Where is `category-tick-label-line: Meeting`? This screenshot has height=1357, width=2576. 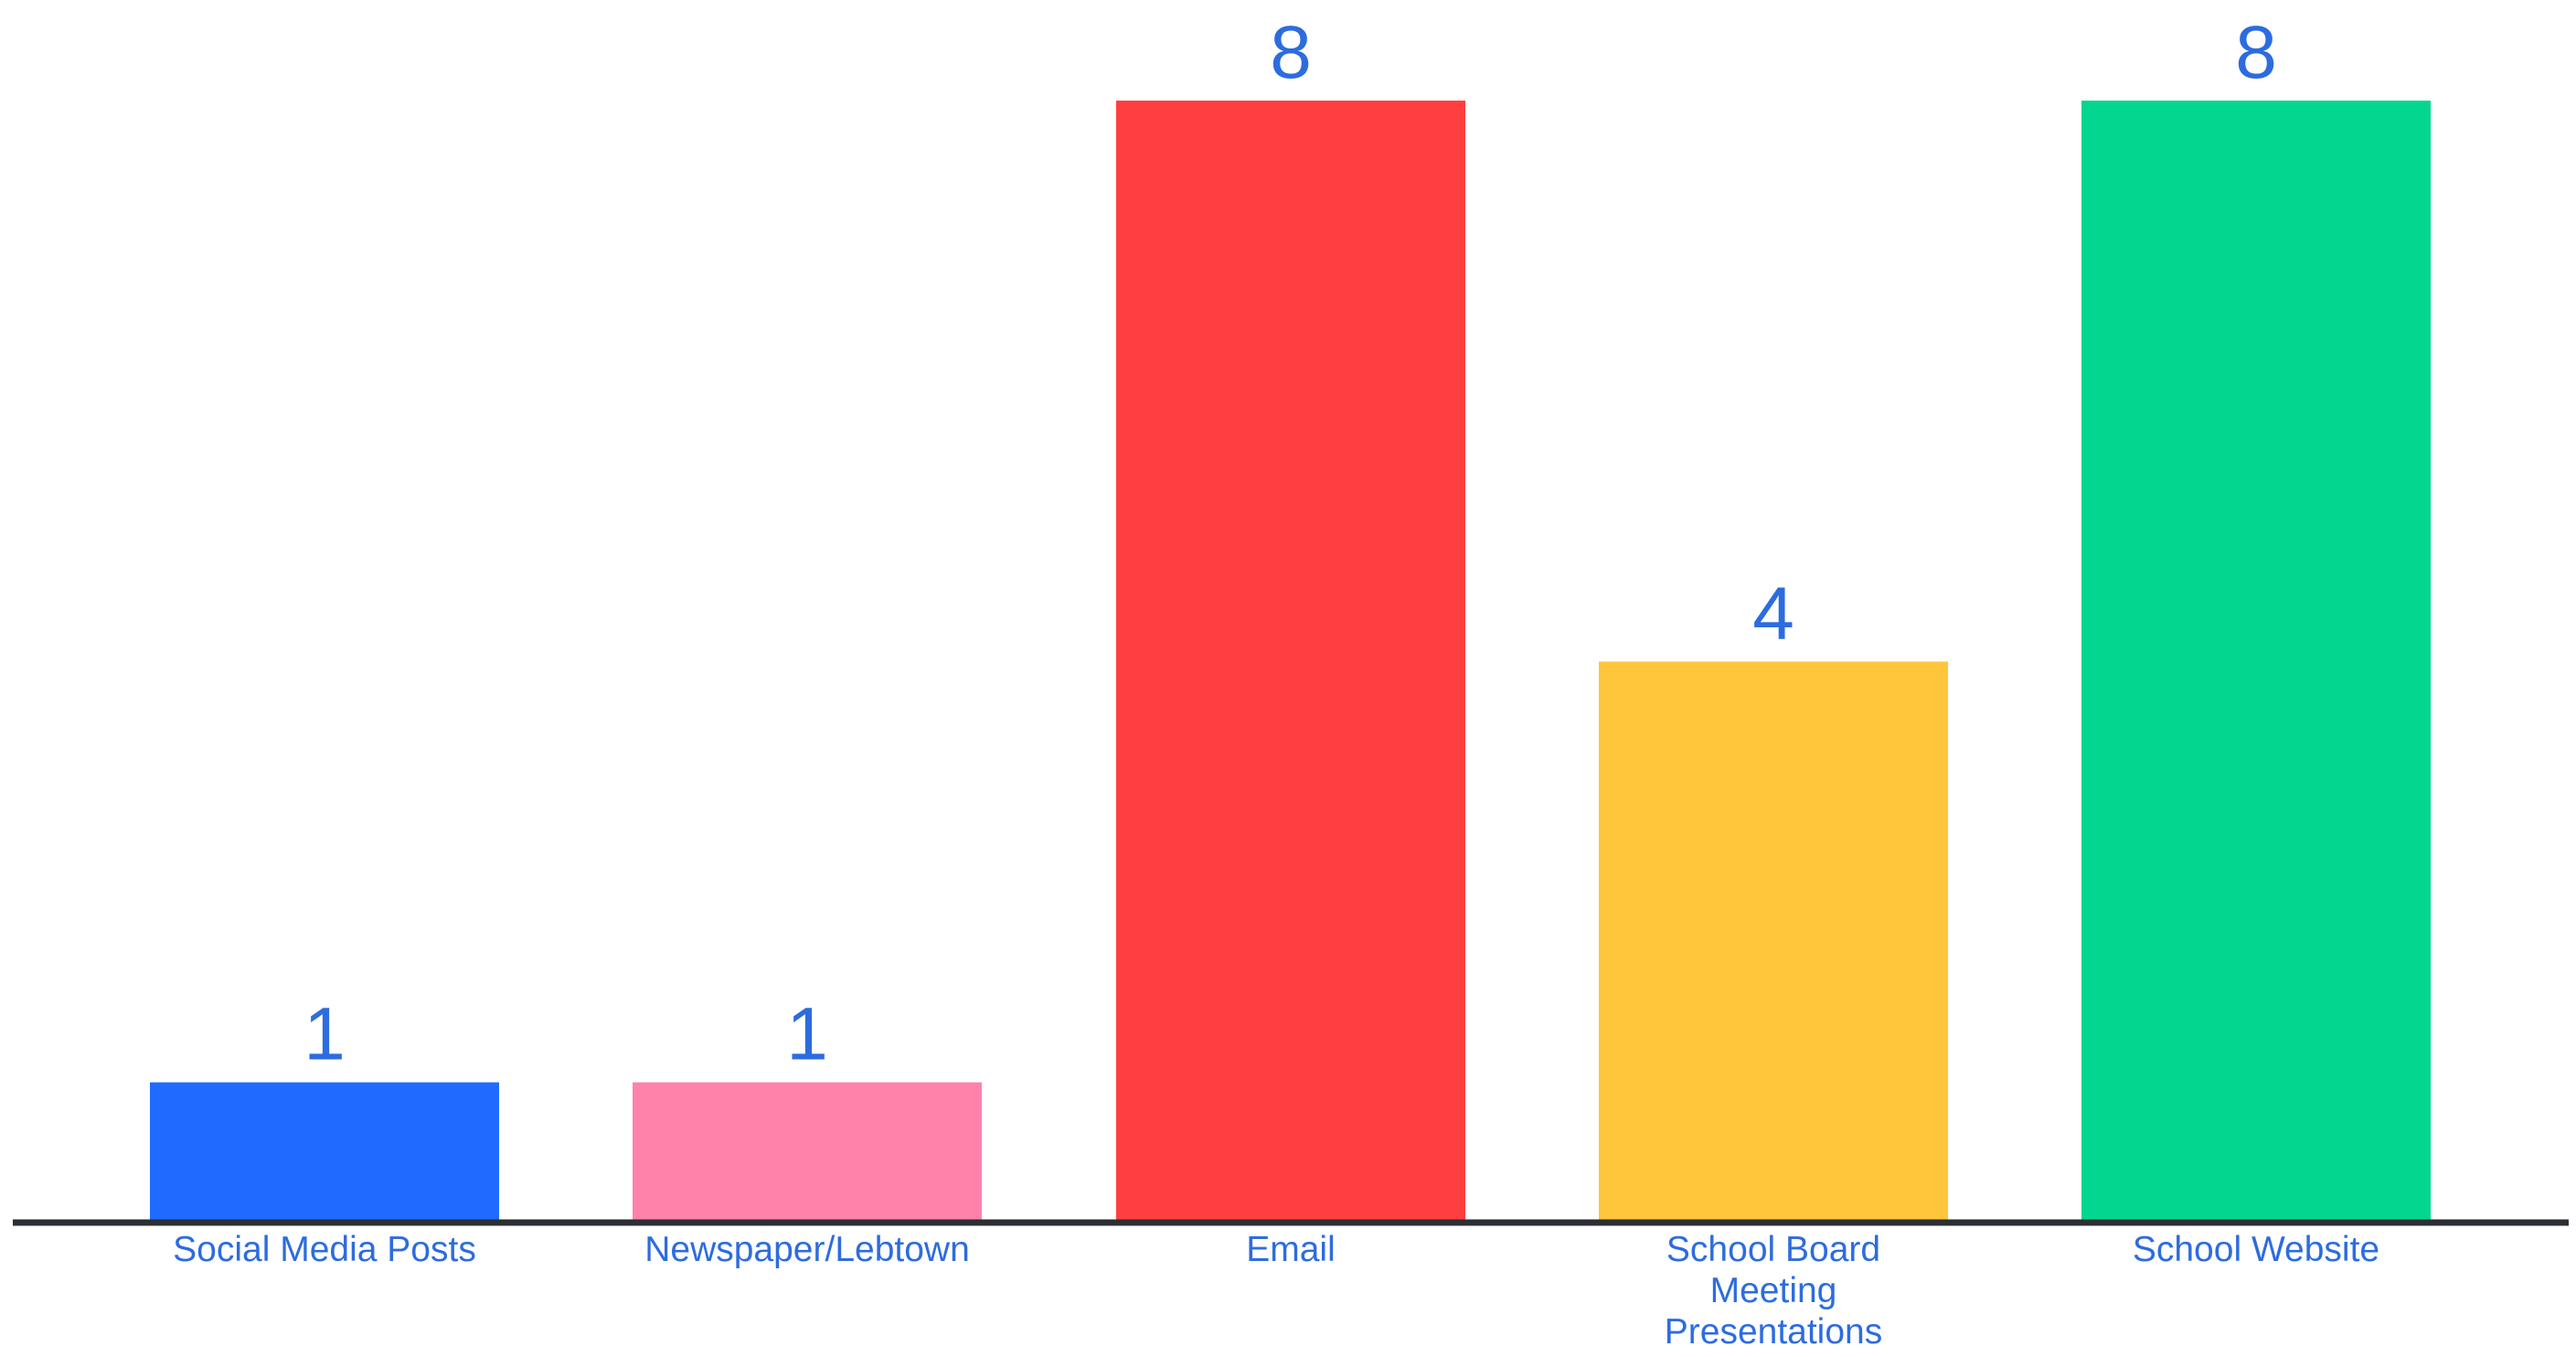 category-tick-label-line: Meeting is located at coordinates (1774, 1290).